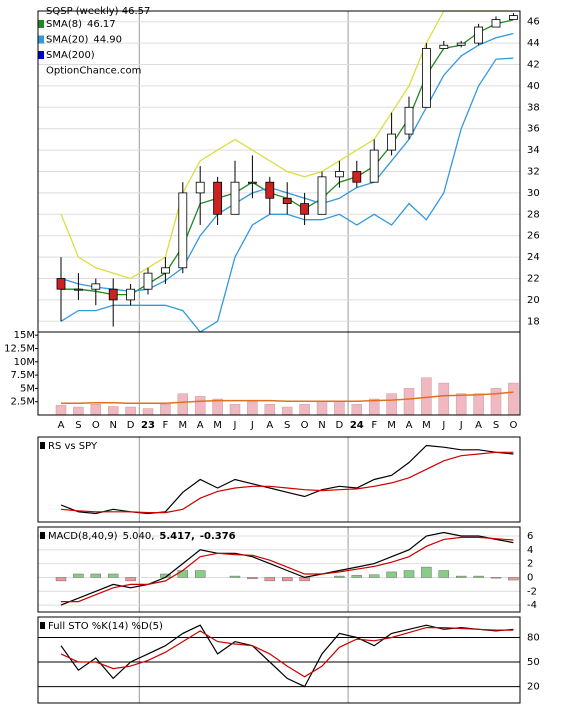 The width and height of the screenshot is (566, 706). What do you see at coordinates (533, 662) in the screenshot?
I see `y-tick-label: 50` at bounding box center [533, 662].